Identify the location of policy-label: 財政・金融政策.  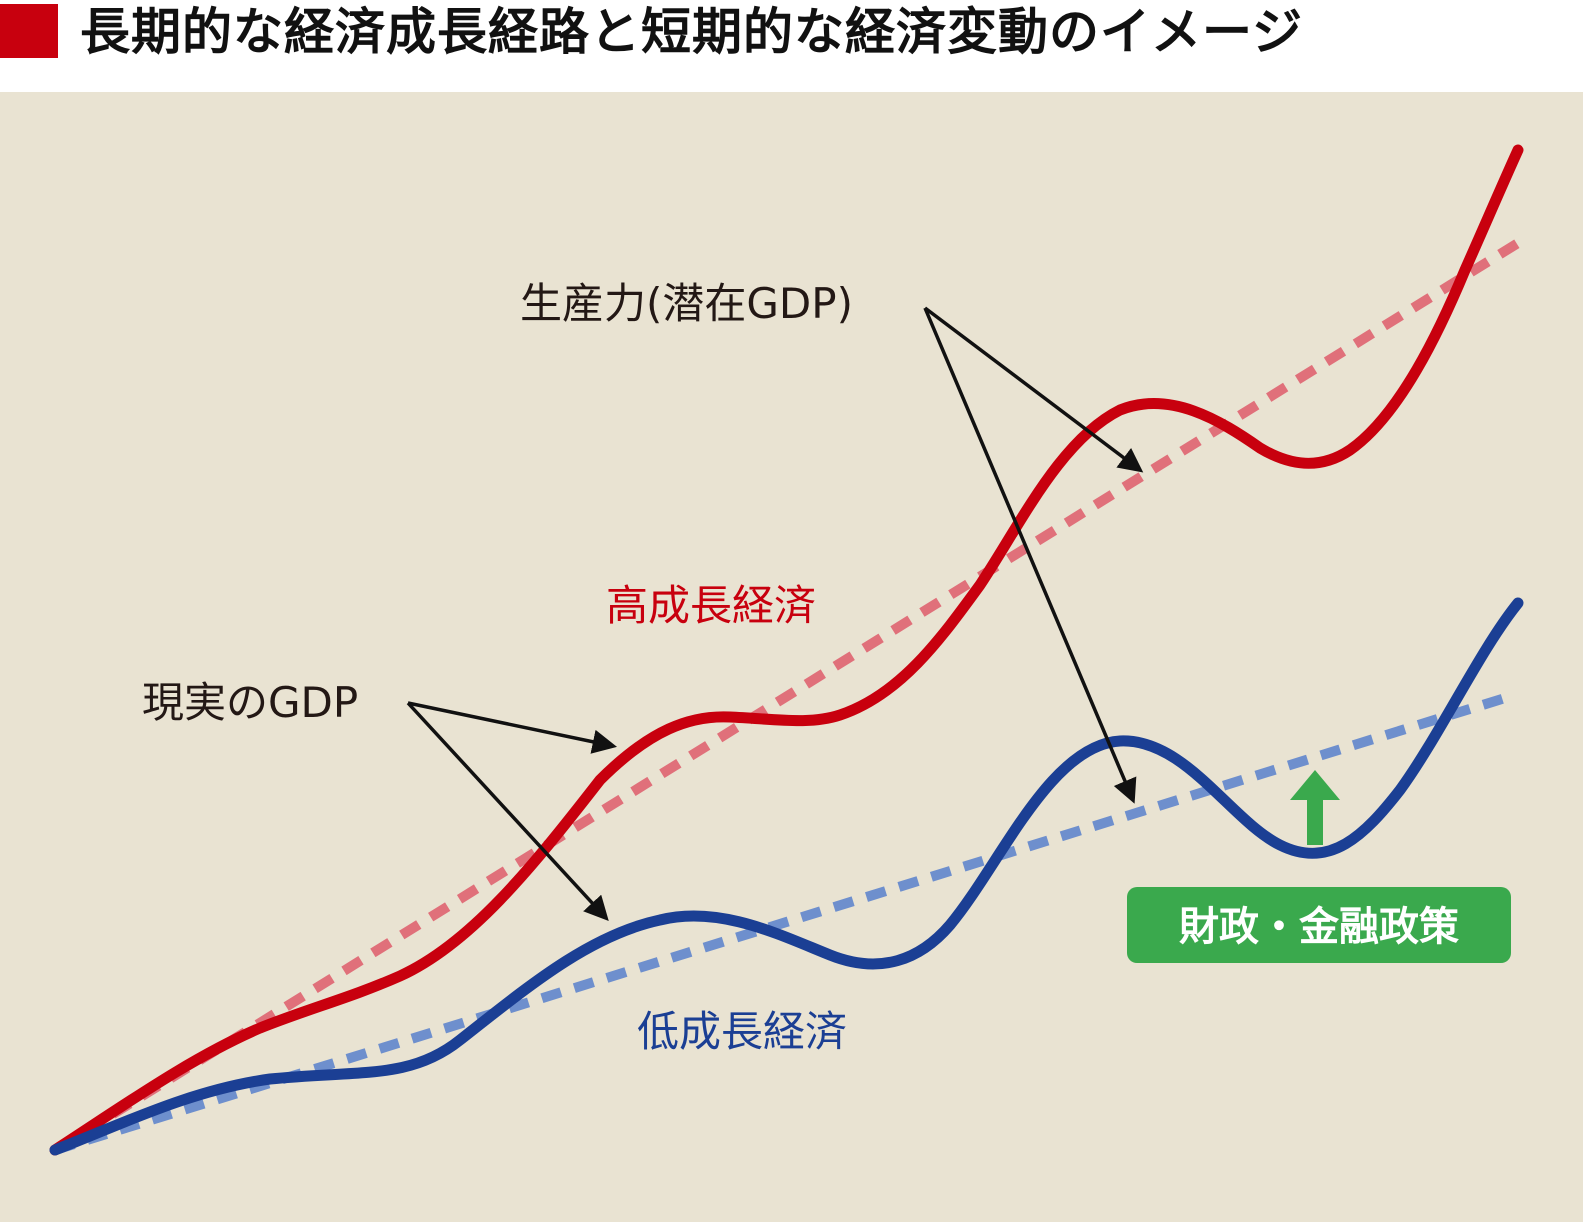
(1319, 927).